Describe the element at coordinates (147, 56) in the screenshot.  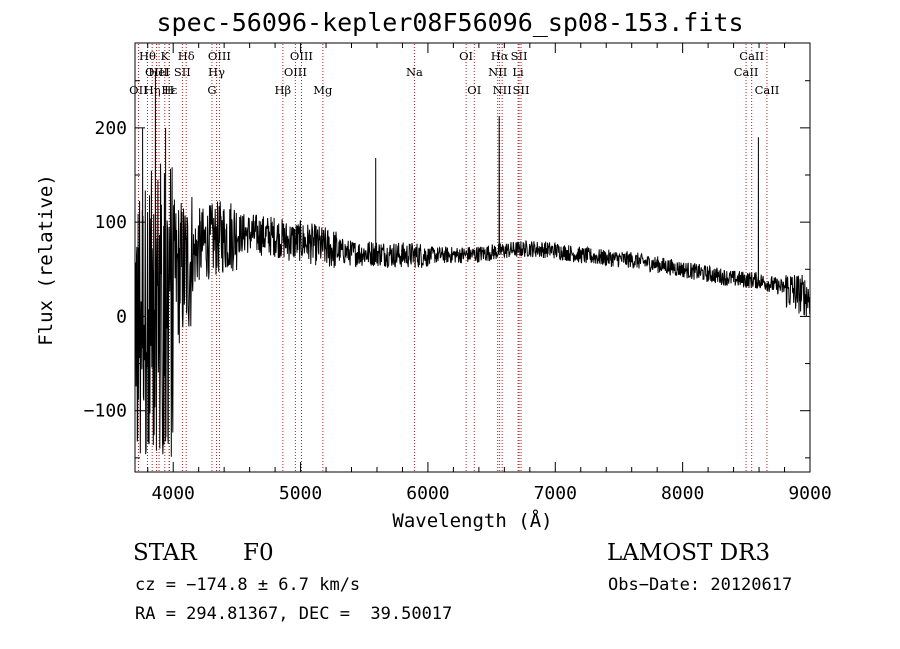
I see `spectral-line-label: Hθ` at that location.